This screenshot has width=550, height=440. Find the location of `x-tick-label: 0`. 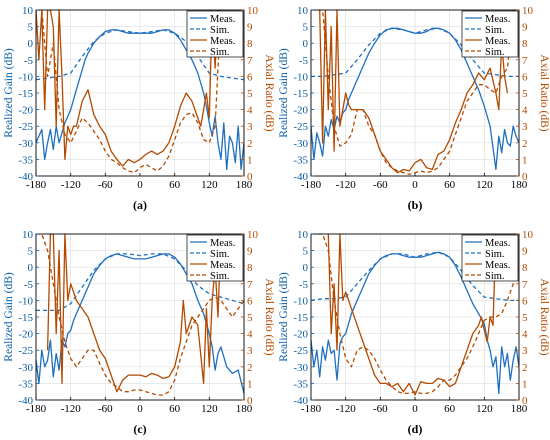

x-tick-label: 0 is located at coordinates (140, 409).